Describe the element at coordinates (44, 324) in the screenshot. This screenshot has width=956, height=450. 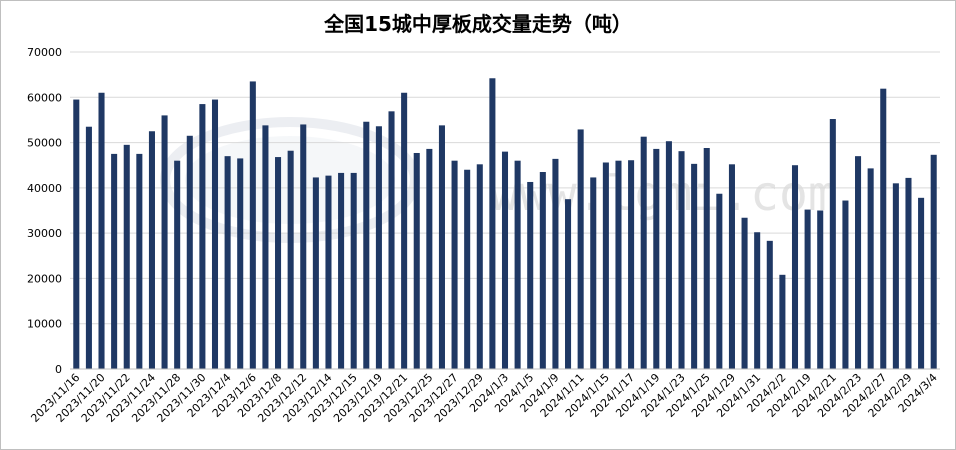
I see `y-tick-label: 10000` at that location.